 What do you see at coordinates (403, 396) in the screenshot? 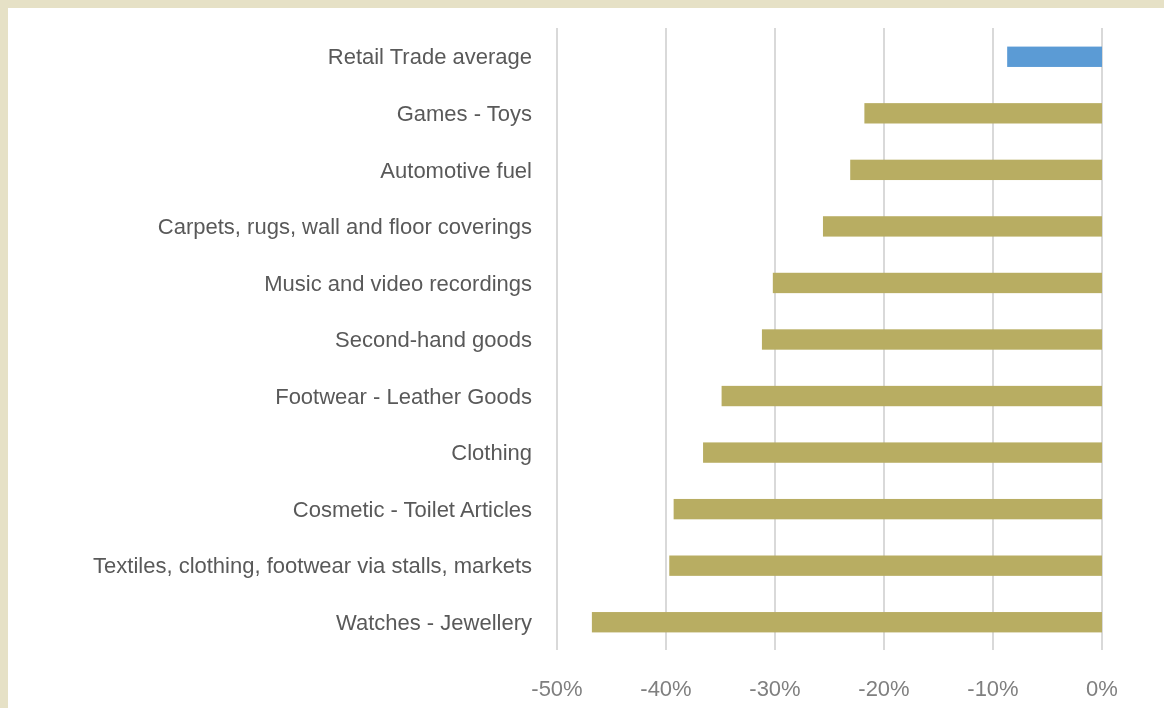
I see `y-tick-label: Footwear - Leather Goods` at bounding box center [403, 396].